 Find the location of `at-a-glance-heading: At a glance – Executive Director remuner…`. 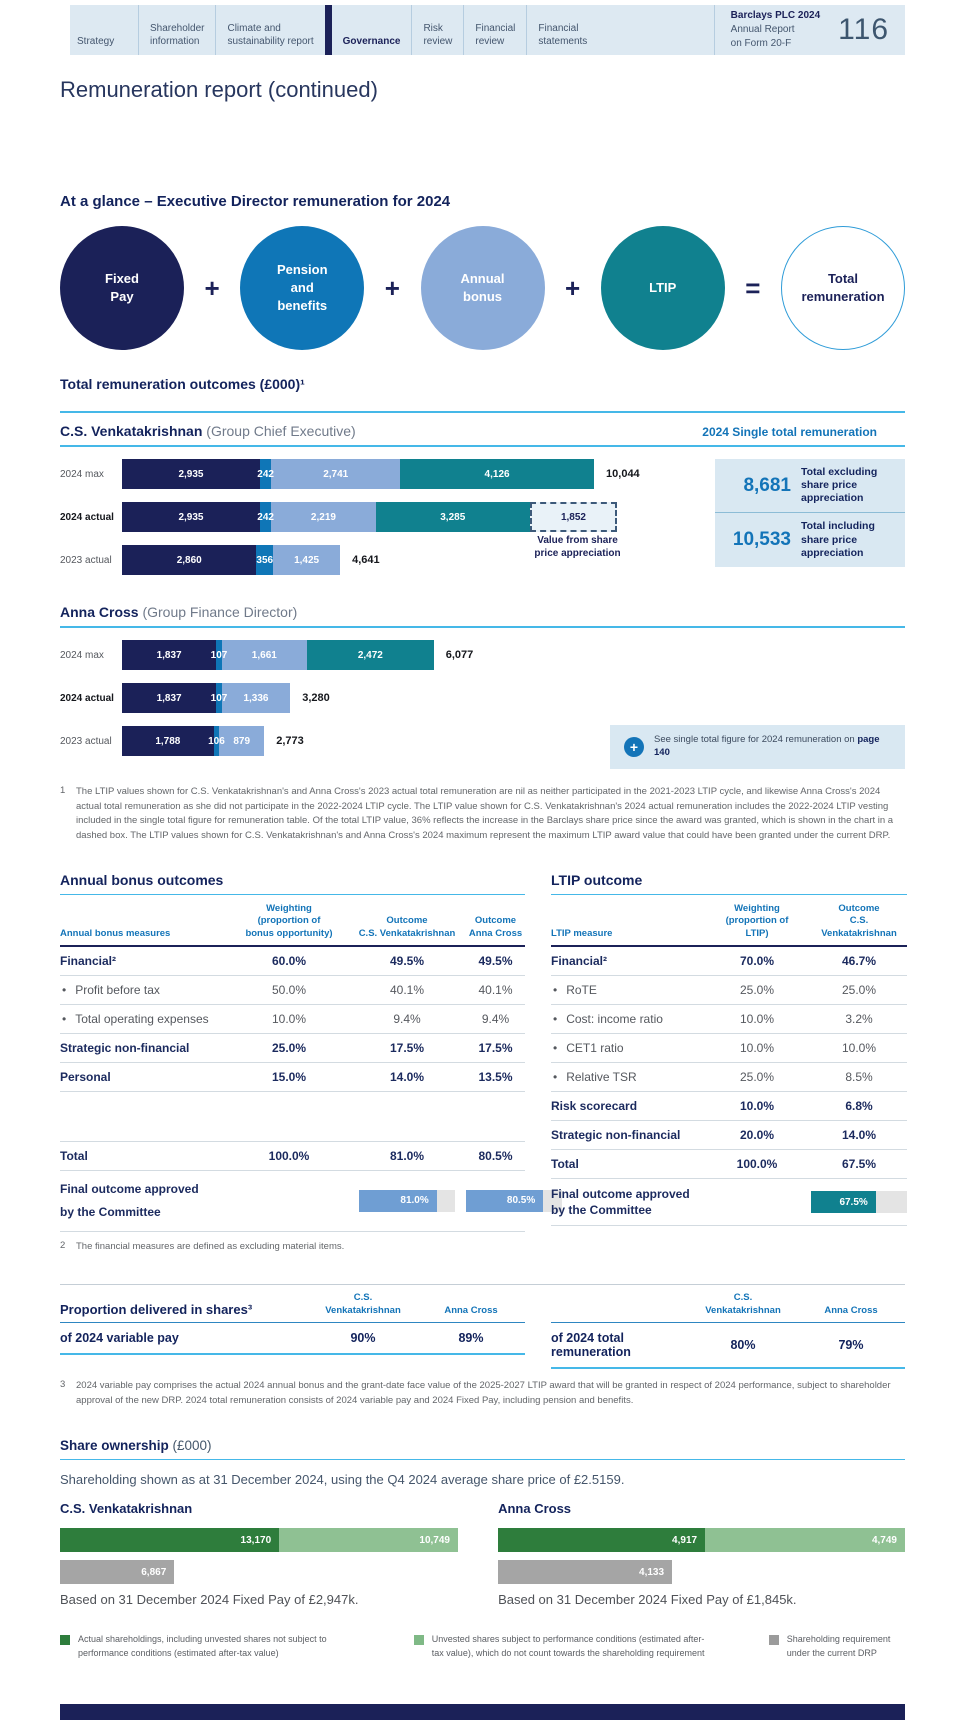

at-a-glance-heading: At a glance – Executive Director remuner… is located at coordinates (255, 201).